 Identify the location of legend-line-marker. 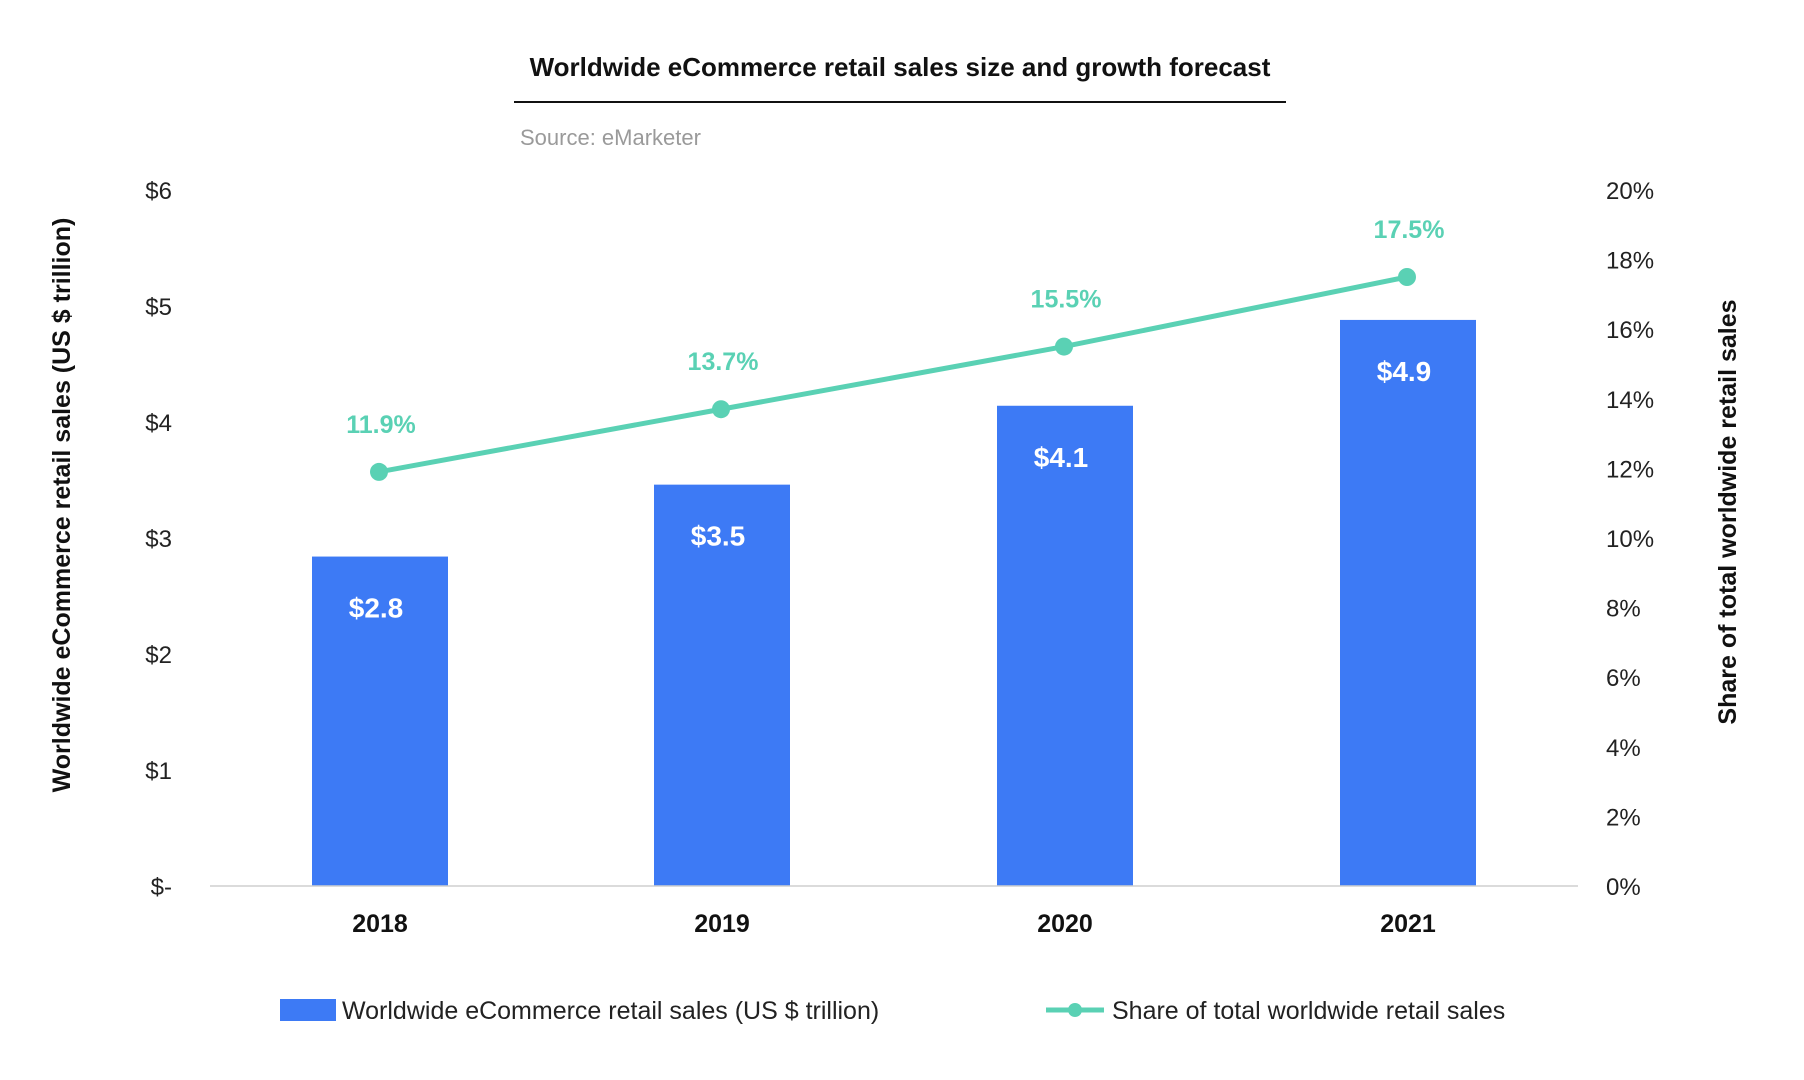
(1075, 1010).